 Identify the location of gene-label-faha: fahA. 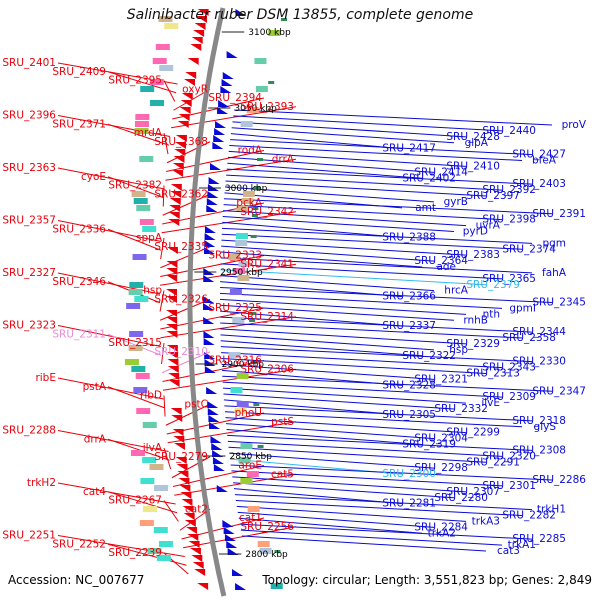
(554, 273).